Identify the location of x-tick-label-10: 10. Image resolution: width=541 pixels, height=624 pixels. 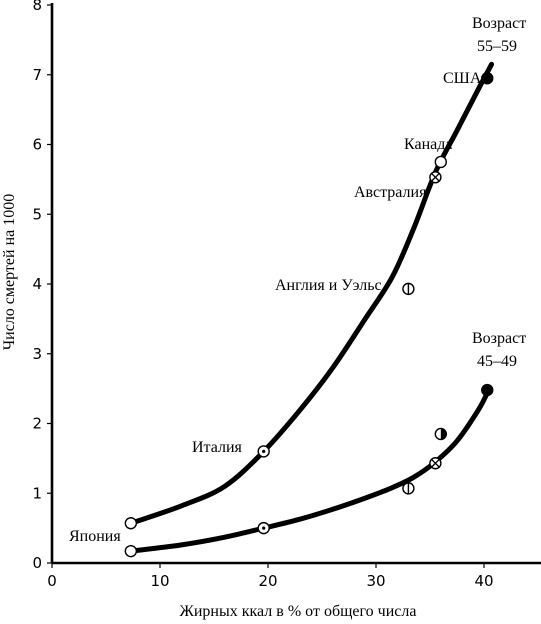
(159, 581).